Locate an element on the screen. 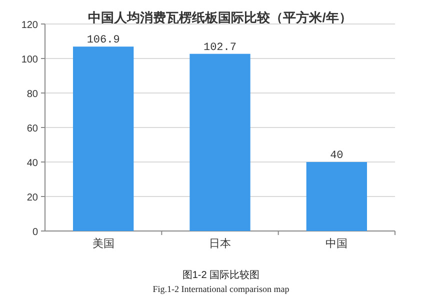  data-label: 40 is located at coordinates (337, 156).